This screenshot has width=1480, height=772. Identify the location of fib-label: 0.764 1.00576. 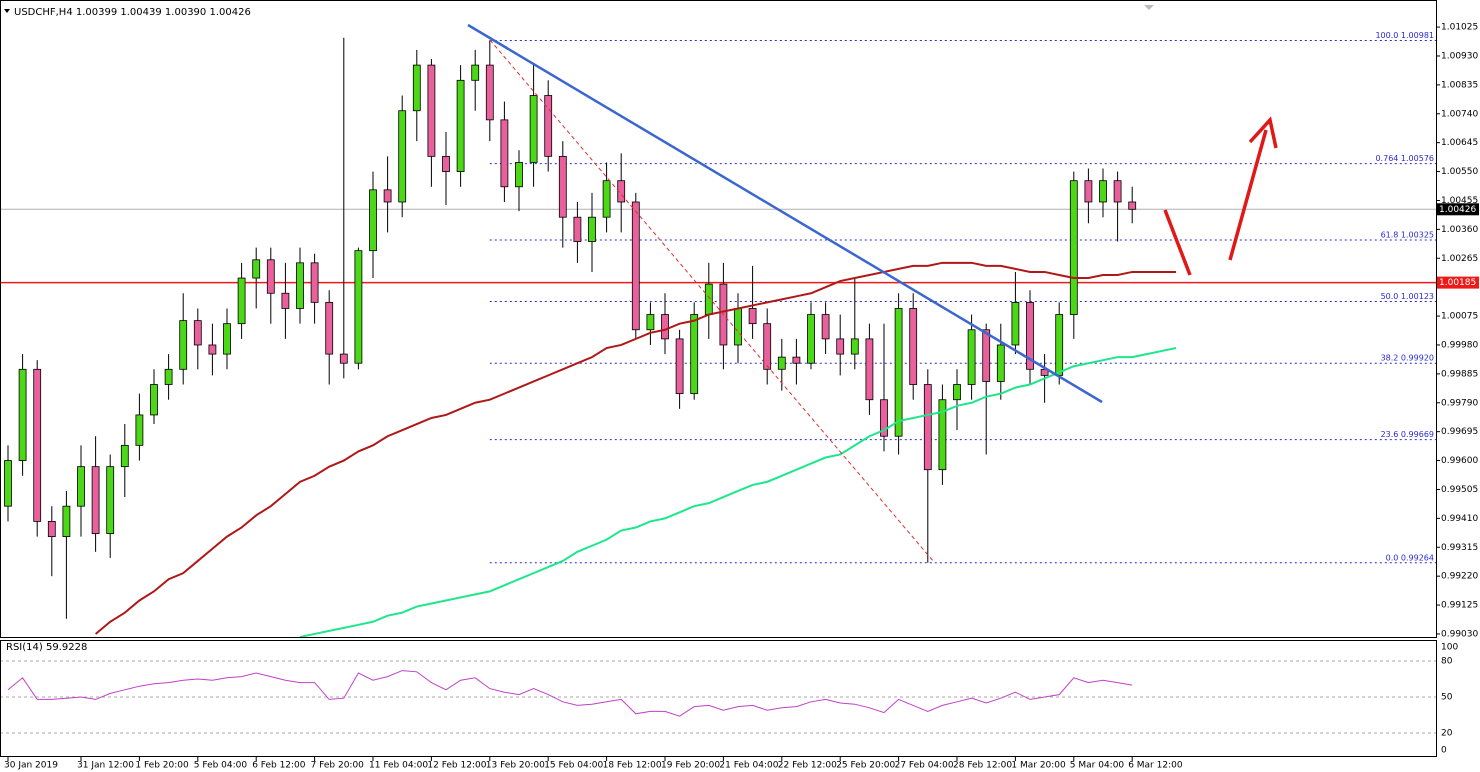
(1404, 158).